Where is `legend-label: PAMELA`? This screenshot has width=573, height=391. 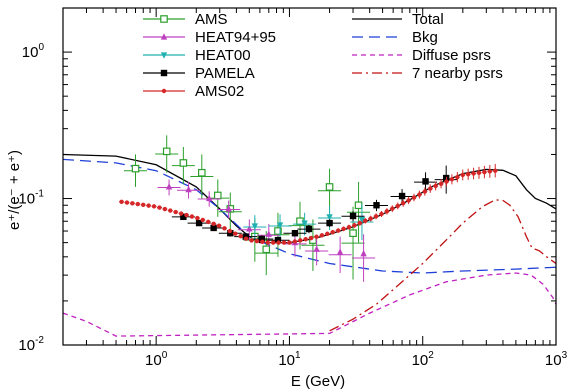
legend-label: PAMELA is located at coordinates (225, 73).